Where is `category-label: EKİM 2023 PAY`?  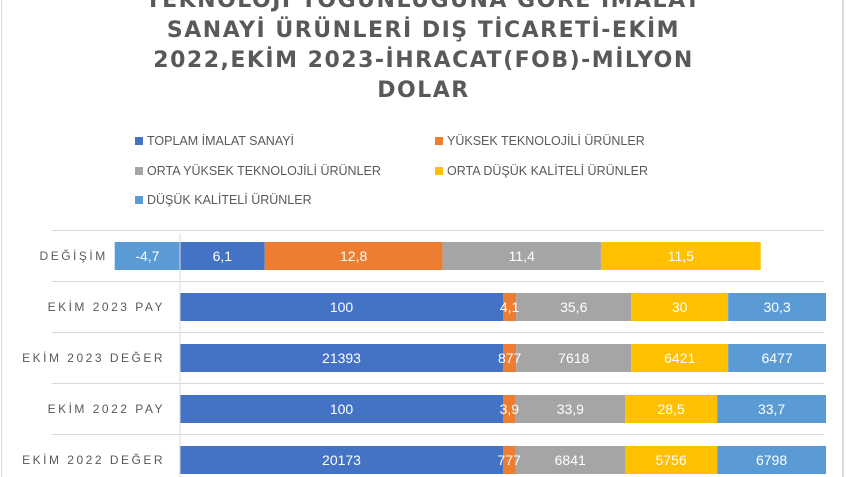
category-label: EKİM 2023 PAY is located at coordinates (106, 307).